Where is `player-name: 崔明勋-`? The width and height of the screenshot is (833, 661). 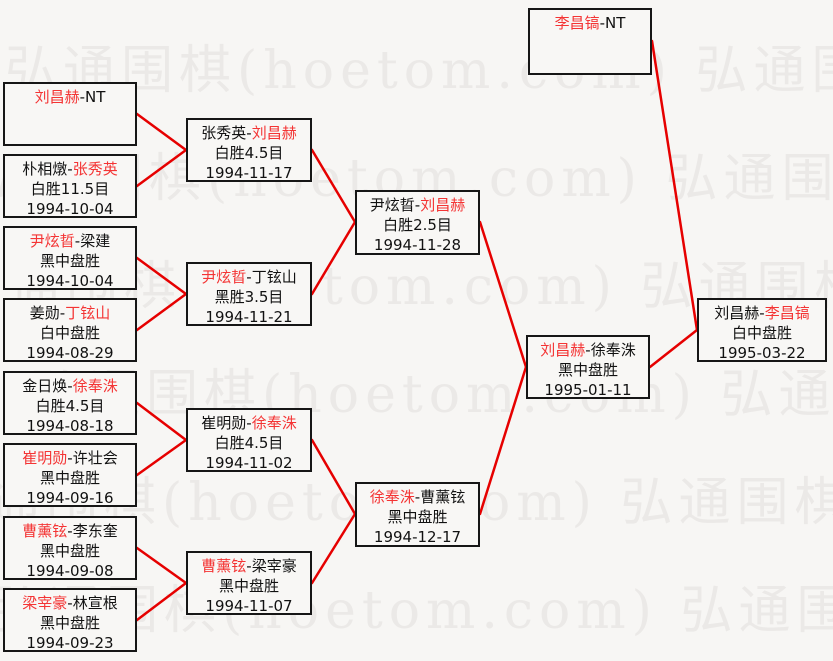
player-name: 崔明勋- is located at coordinates (226, 423).